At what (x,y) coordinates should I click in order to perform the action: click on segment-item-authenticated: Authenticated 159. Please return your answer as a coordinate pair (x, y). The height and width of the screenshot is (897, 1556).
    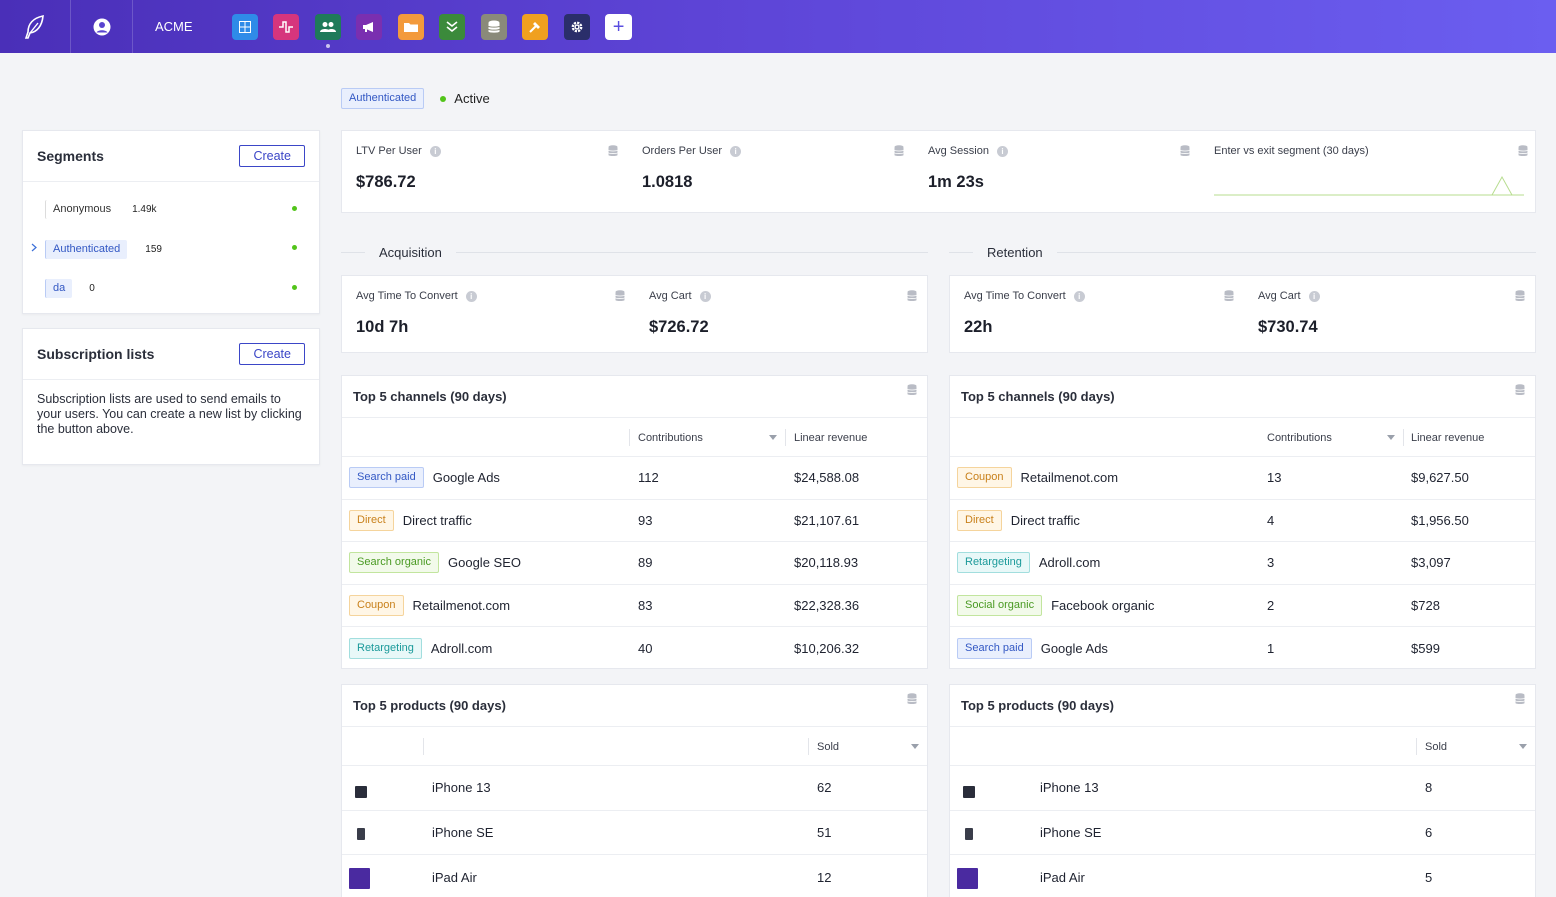
    Looking at the image, I should click on (171, 250).